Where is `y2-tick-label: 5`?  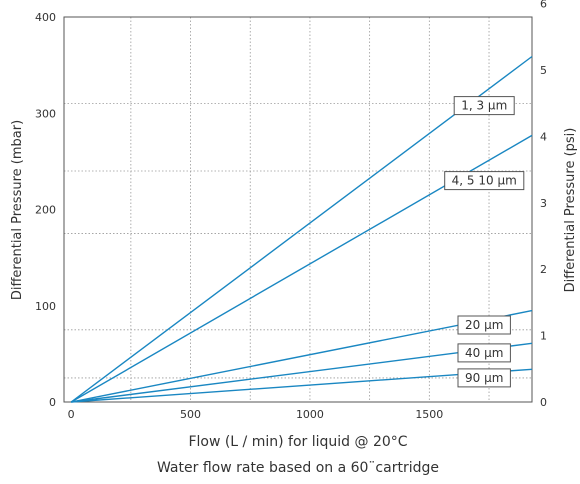
y2-tick-label: 5 is located at coordinates (543, 70).